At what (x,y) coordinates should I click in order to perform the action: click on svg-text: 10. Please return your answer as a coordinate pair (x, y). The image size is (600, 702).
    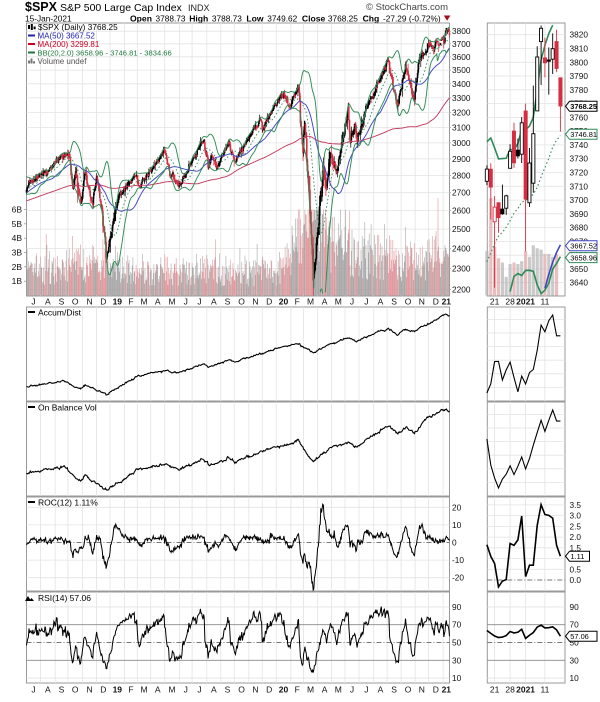
    Looking at the image, I should click on (457, 678).